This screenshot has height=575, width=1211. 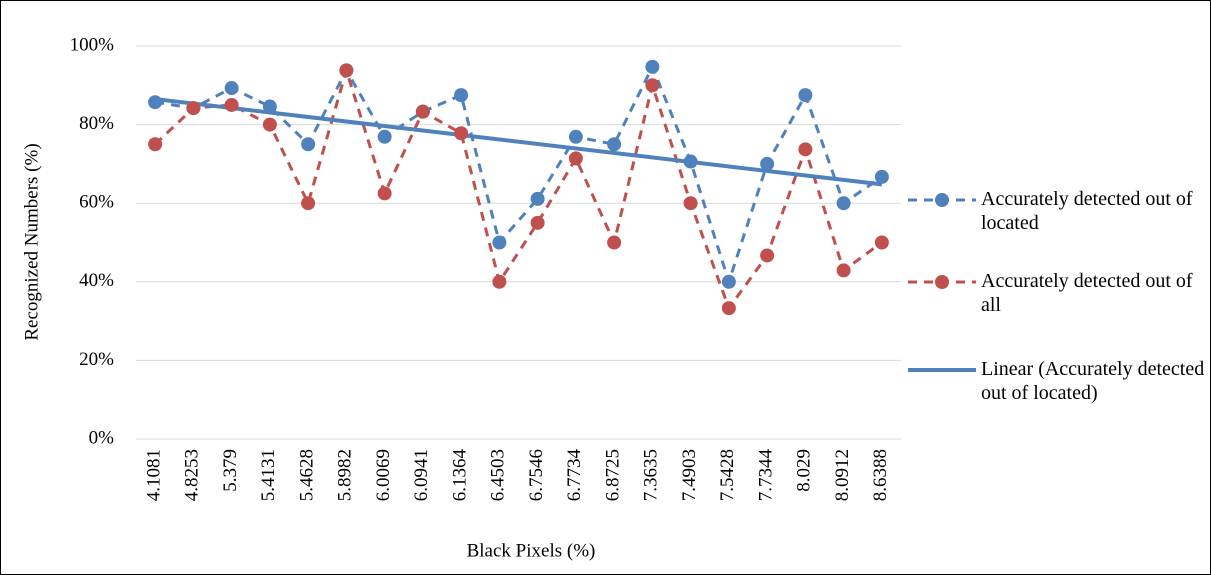 What do you see at coordinates (880, 475) in the screenshot?
I see `x-tick-label: 8.6388` at bounding box center [880, 475].